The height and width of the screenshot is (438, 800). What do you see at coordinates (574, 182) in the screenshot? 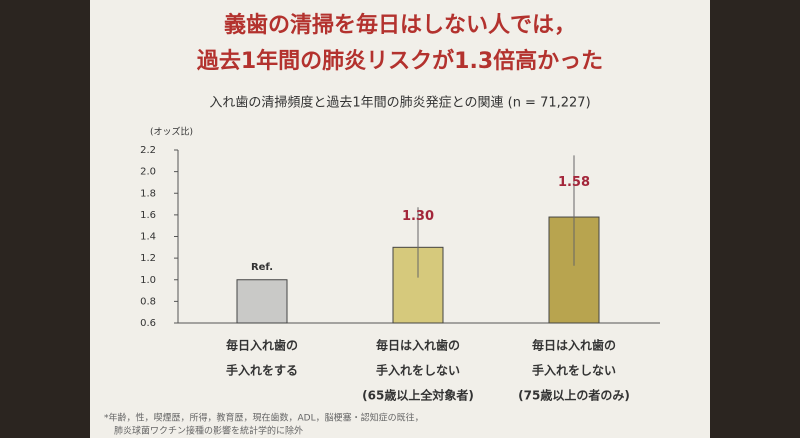
I see `value-label: 1.58` at bounding box center [574, 182].